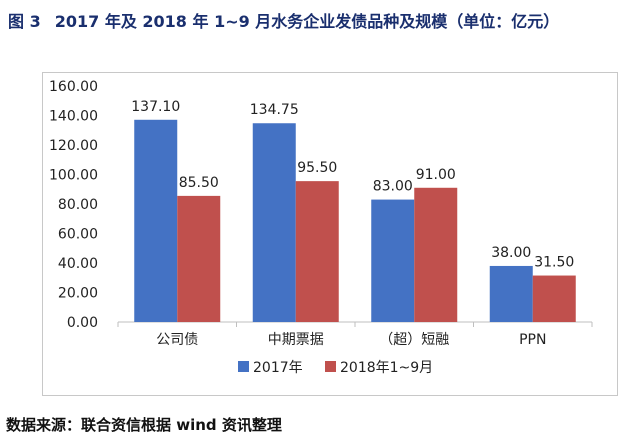 Image resolution: width=636 pixels, height=447 pixels. I want to click on x-tick-label: 中期票据, so click(296, 340).